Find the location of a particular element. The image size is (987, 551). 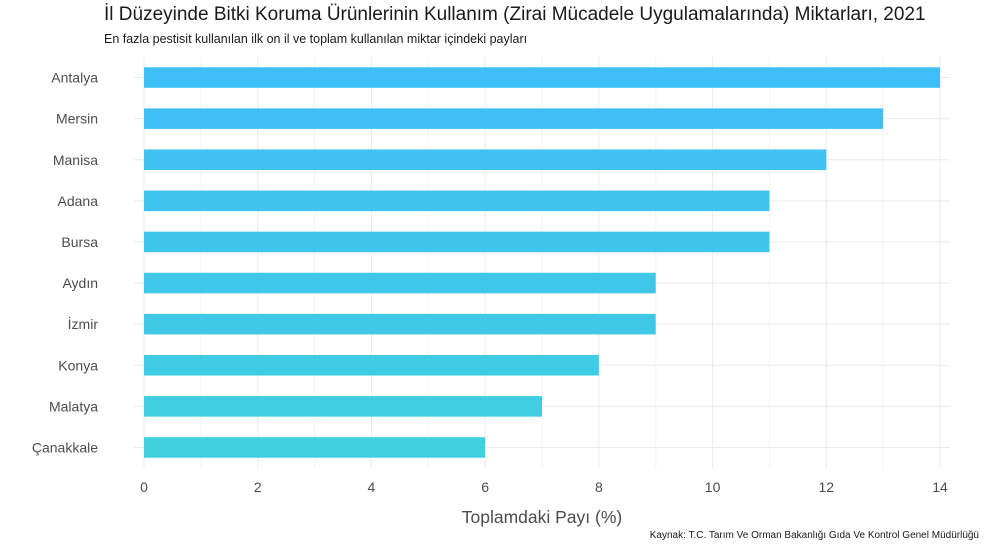

y-tick-label: Antalya is located at coordinates (74, 78).